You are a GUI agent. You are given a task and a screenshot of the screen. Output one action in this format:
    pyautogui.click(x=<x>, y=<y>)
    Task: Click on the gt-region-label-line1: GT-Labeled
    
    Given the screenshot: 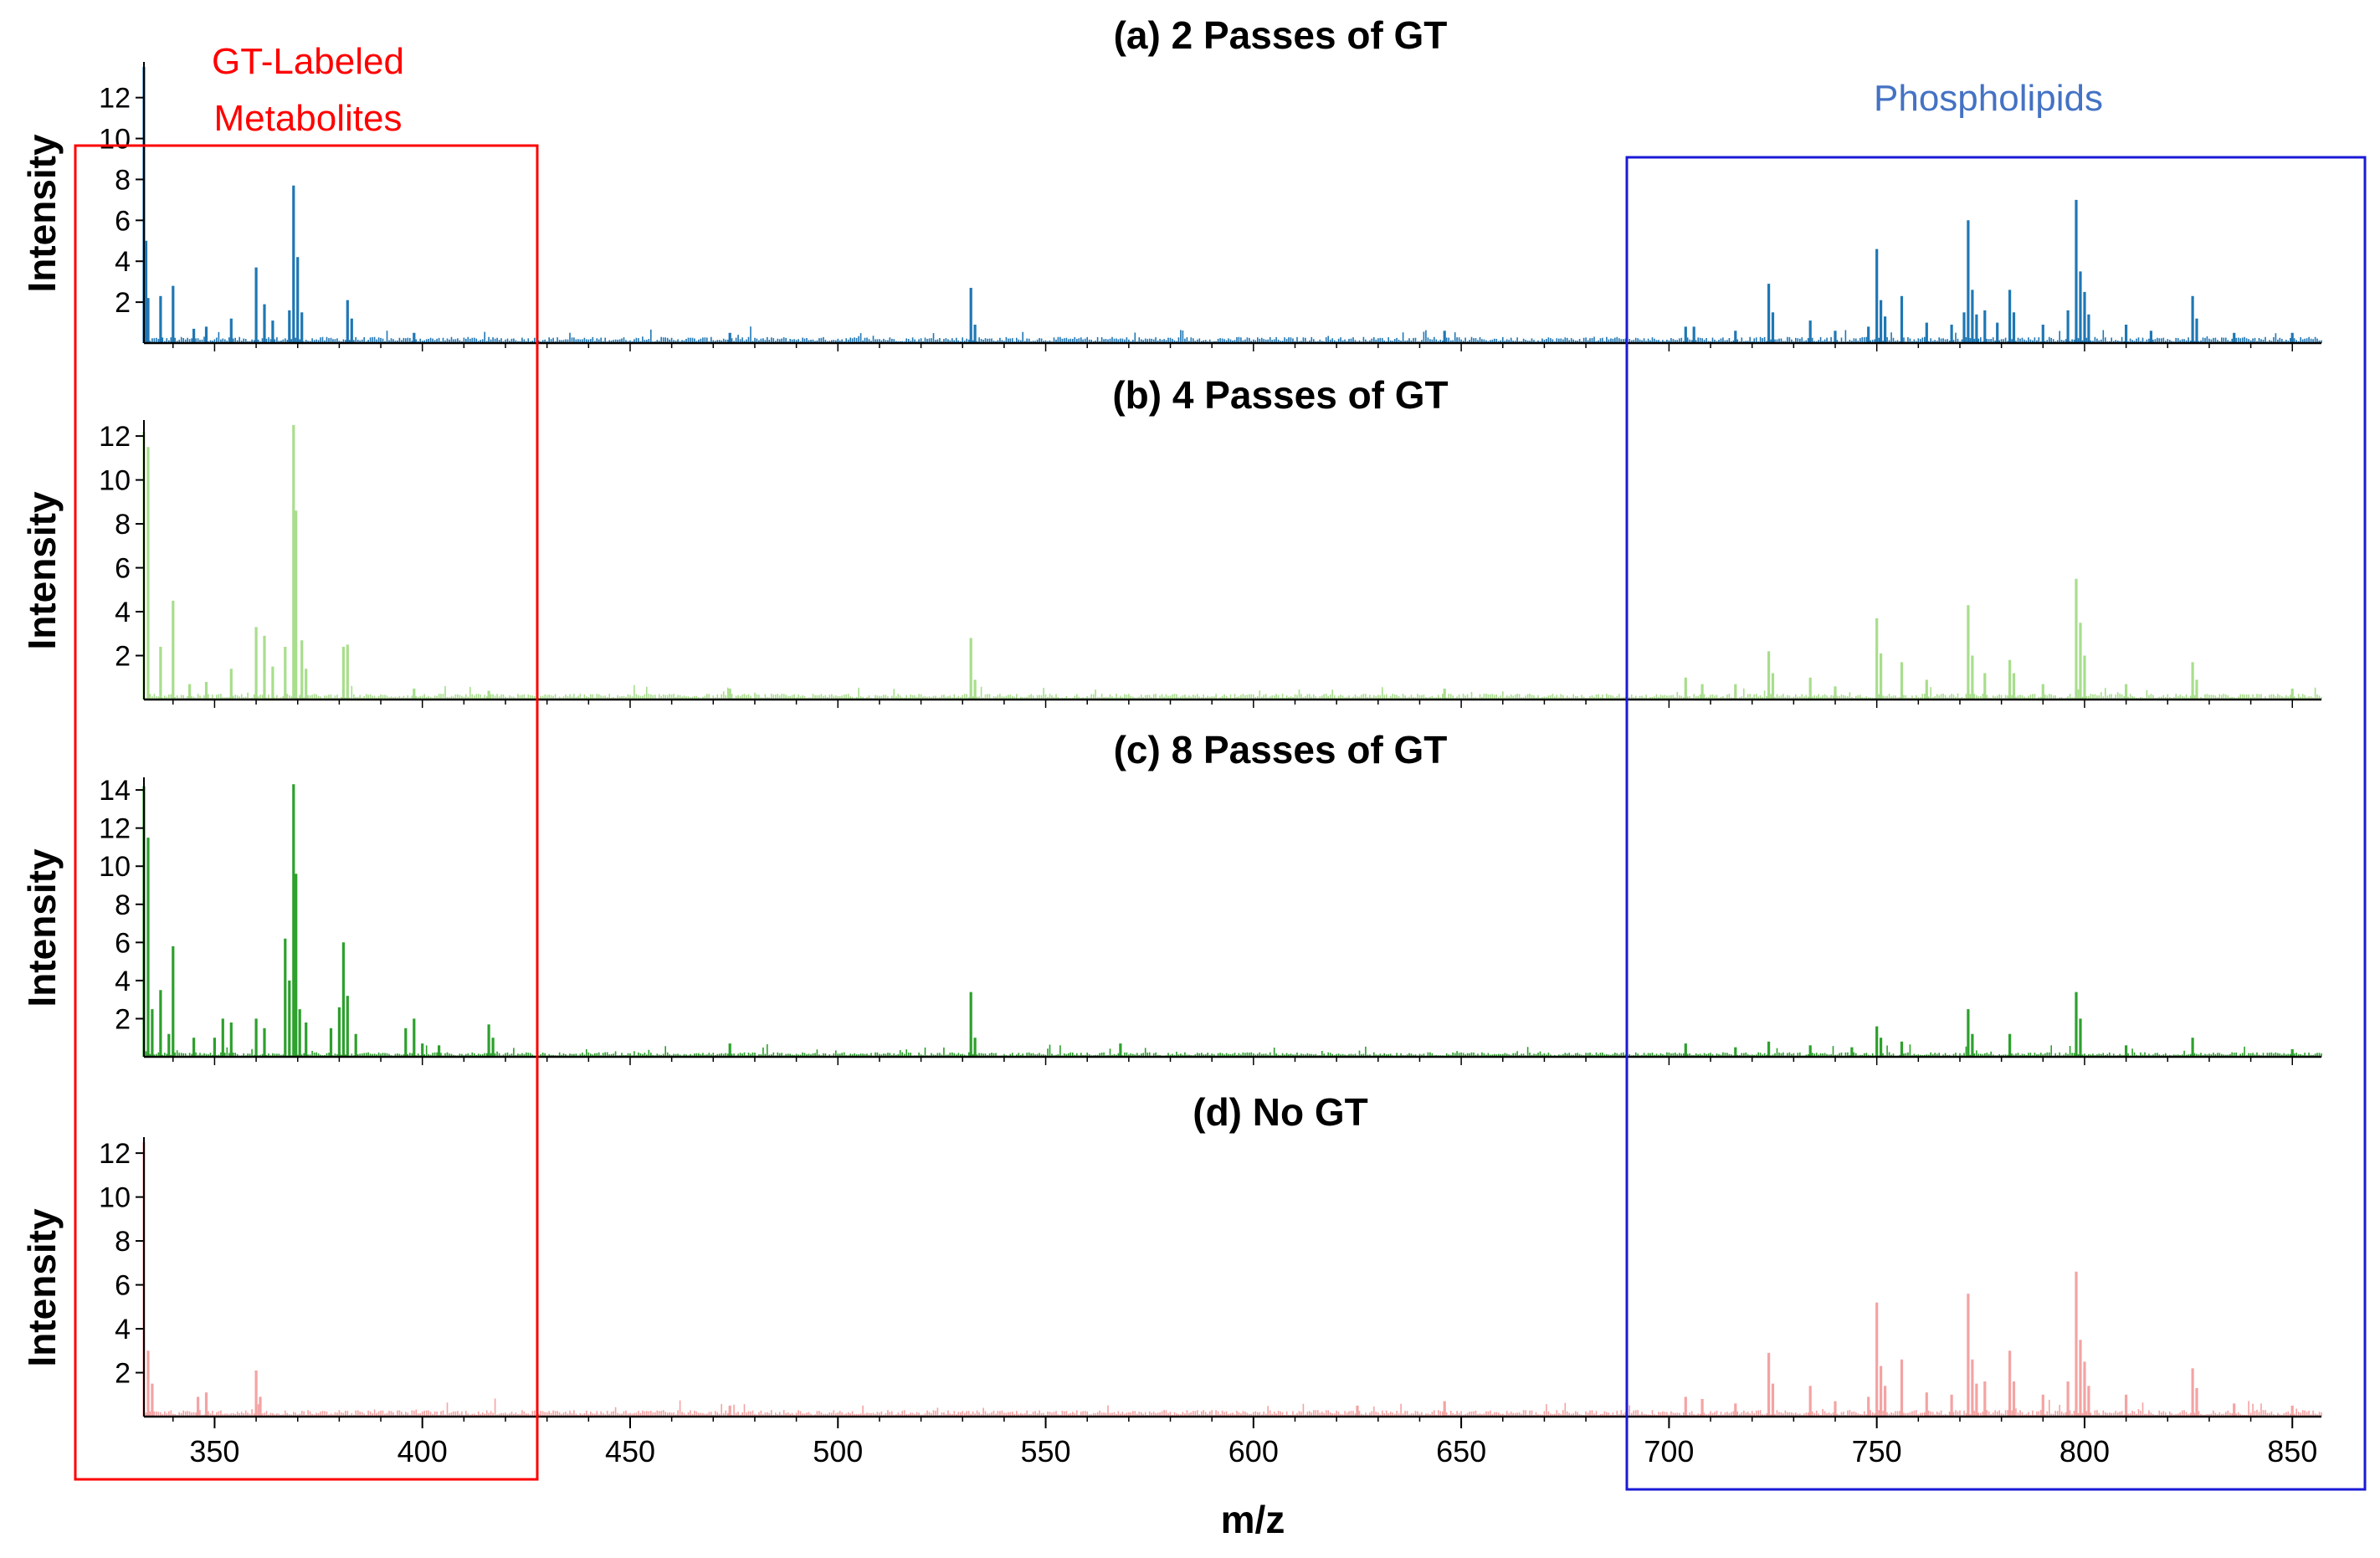 What is the action you would take?
    pyautogui.click(x=308, y=61)
    